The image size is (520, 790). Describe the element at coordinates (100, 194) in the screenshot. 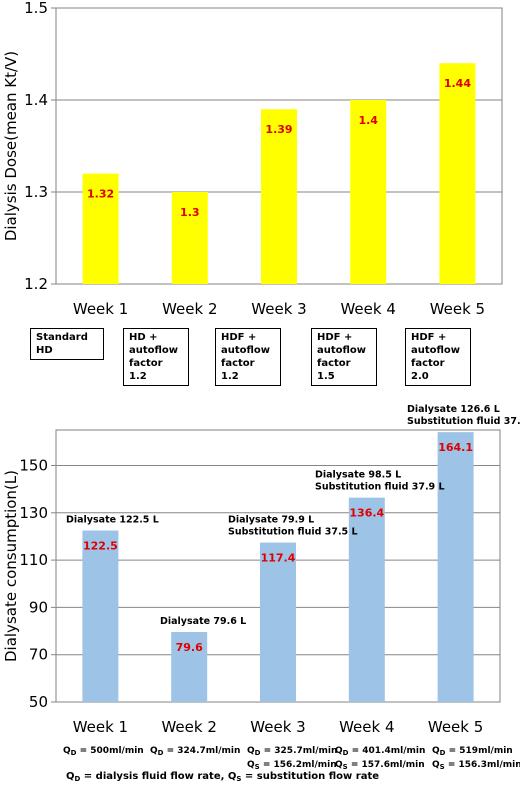

I see `data-label: 1.32` at that location.